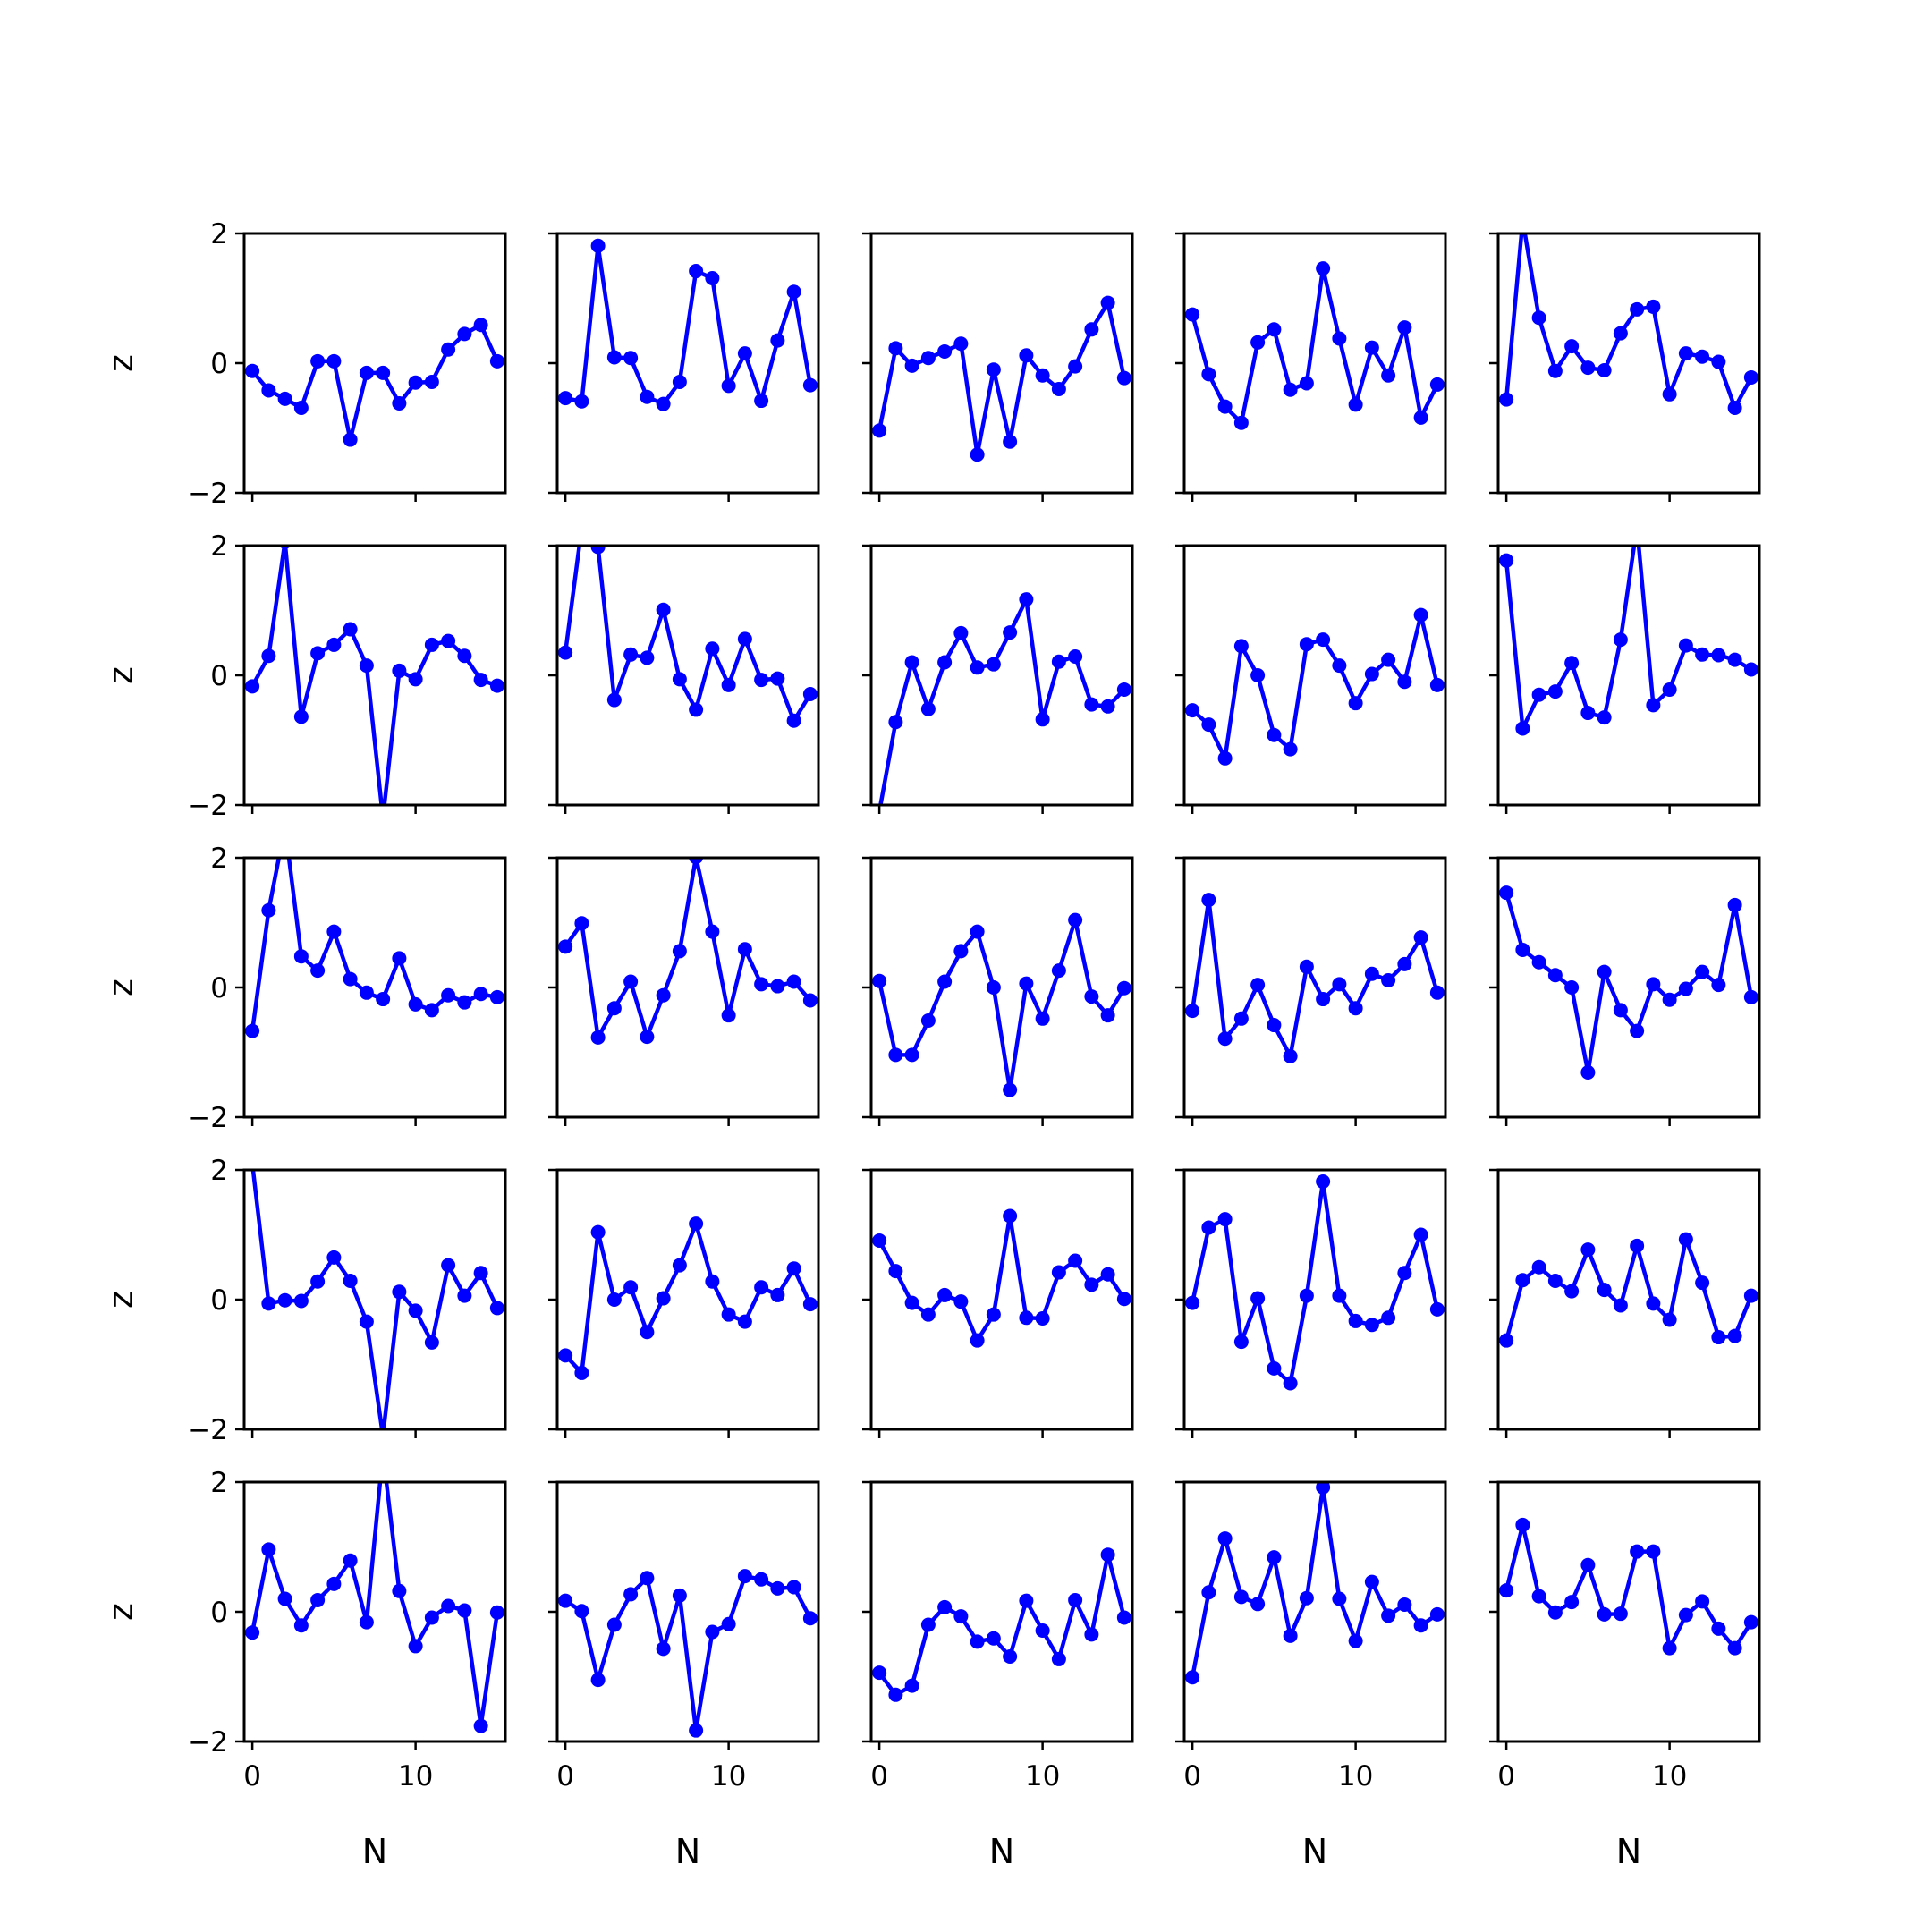 Image resolution: width=1932 pixels, height=1932 pixels. What do you see at coordinates (1192, 1776) in the screenshot?
I see `x-tick-label: 0` at bounding box center [1192, 1776].